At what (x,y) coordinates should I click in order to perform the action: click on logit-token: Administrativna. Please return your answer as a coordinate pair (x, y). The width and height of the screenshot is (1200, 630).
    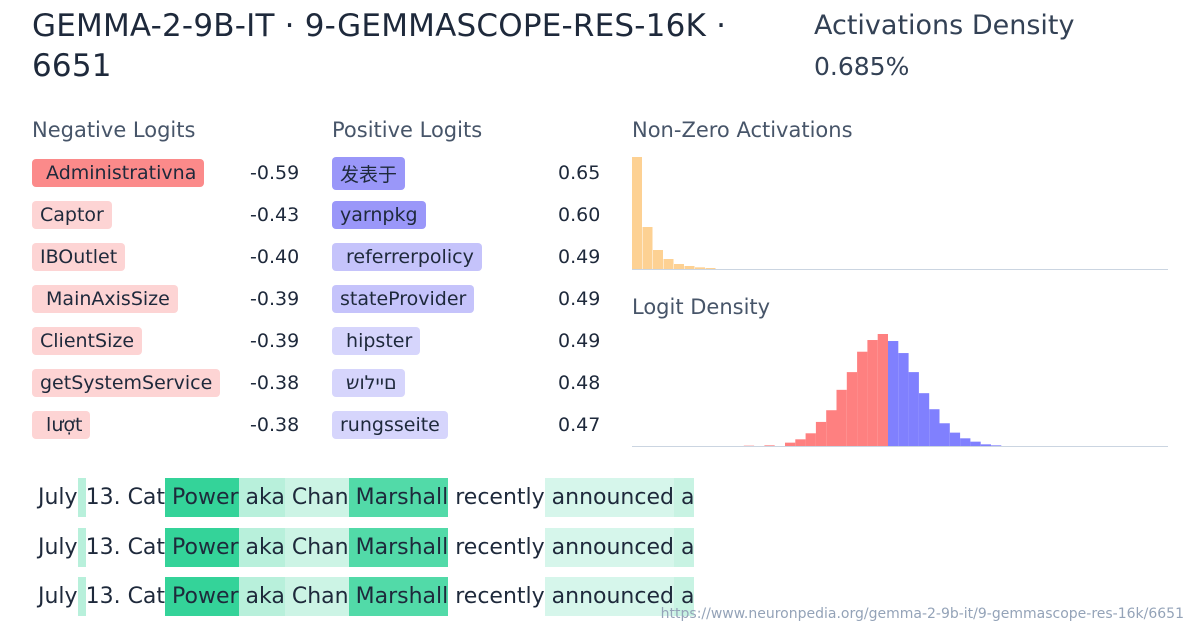
    Looking at the image, I should click on (118, 173).